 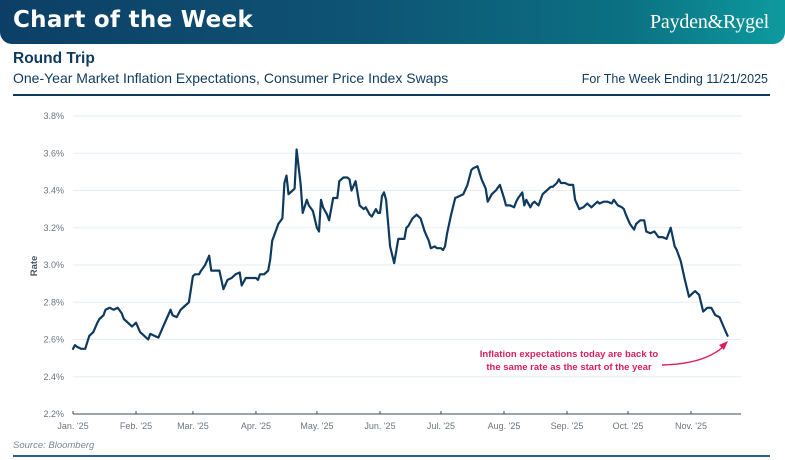 I want to click on y-axis-ticks: 2.2% 2.4% 2.6% 2.8% 3.0% 3.2% 3.4% 3.6% 3.8%, so click(x=53, y=265).